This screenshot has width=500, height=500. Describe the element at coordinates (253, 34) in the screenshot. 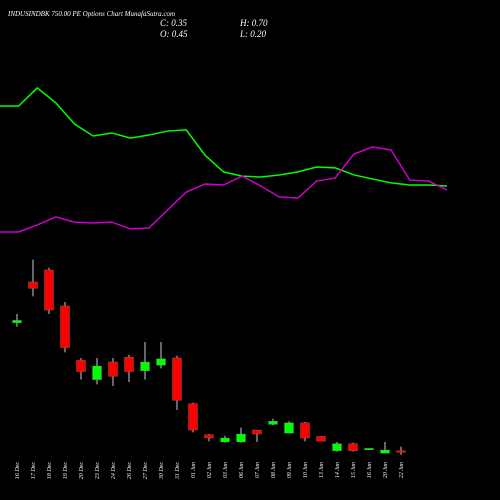

I see `stat-low: L: 0.20` at that location.